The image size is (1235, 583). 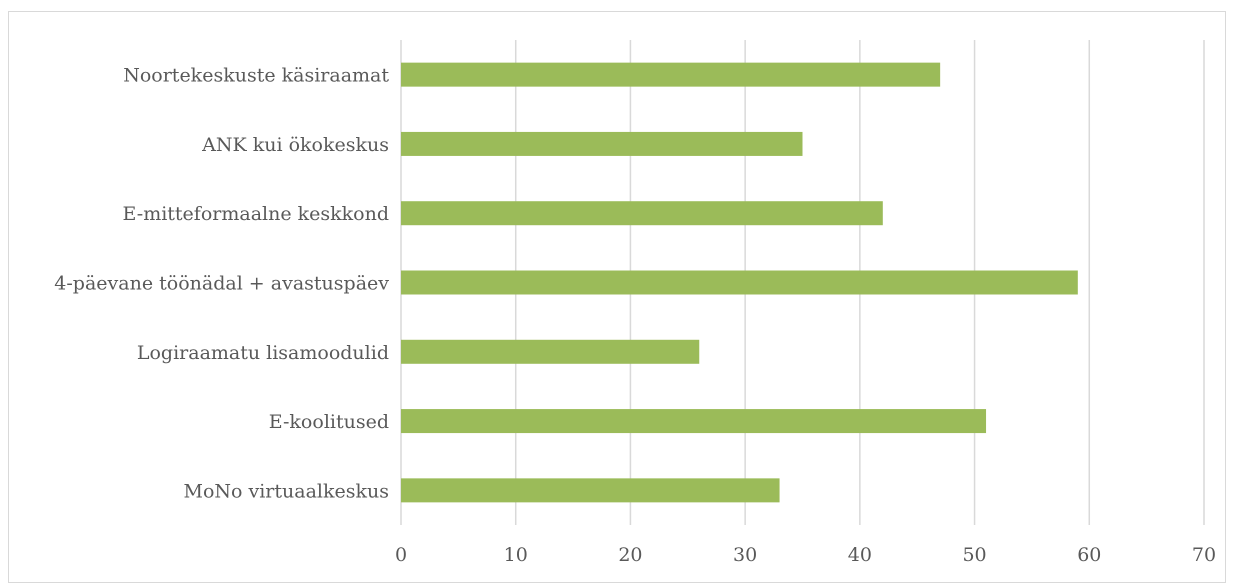 I want to click on x-tick-label: 40, so click(x=860, y=555).